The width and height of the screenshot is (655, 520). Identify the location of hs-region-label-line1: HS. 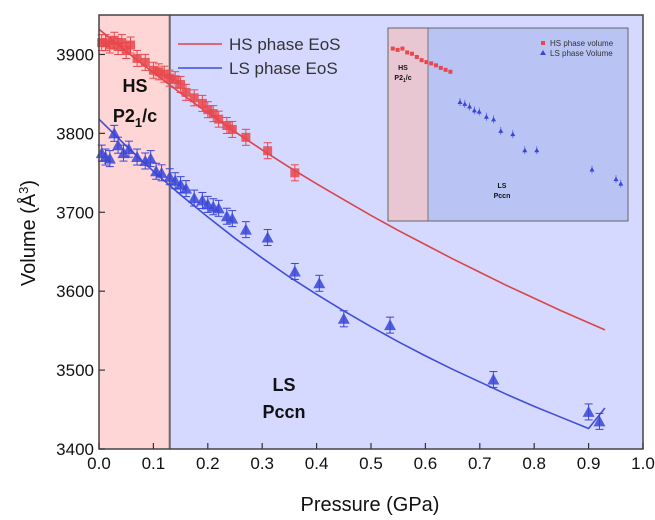
(134, 86).